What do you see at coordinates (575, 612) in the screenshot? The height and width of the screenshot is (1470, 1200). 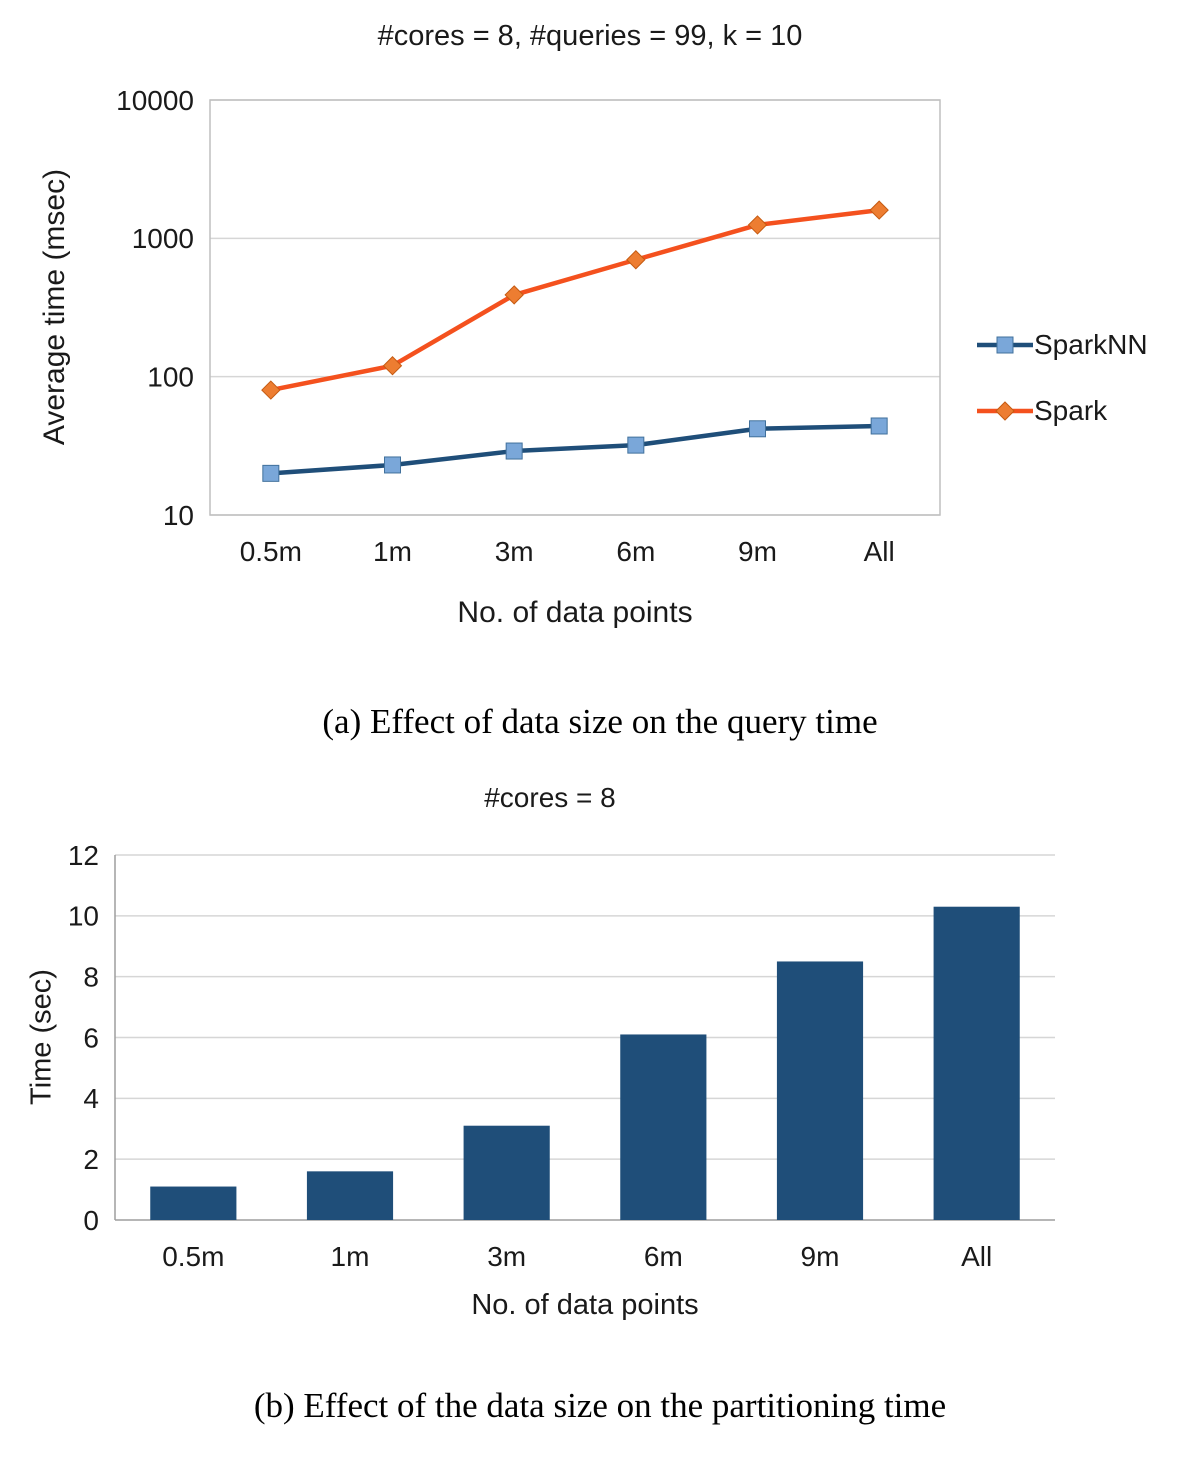 I see `chart-a-x-axis-label: No. of data points` at bounding box center [575, 612].